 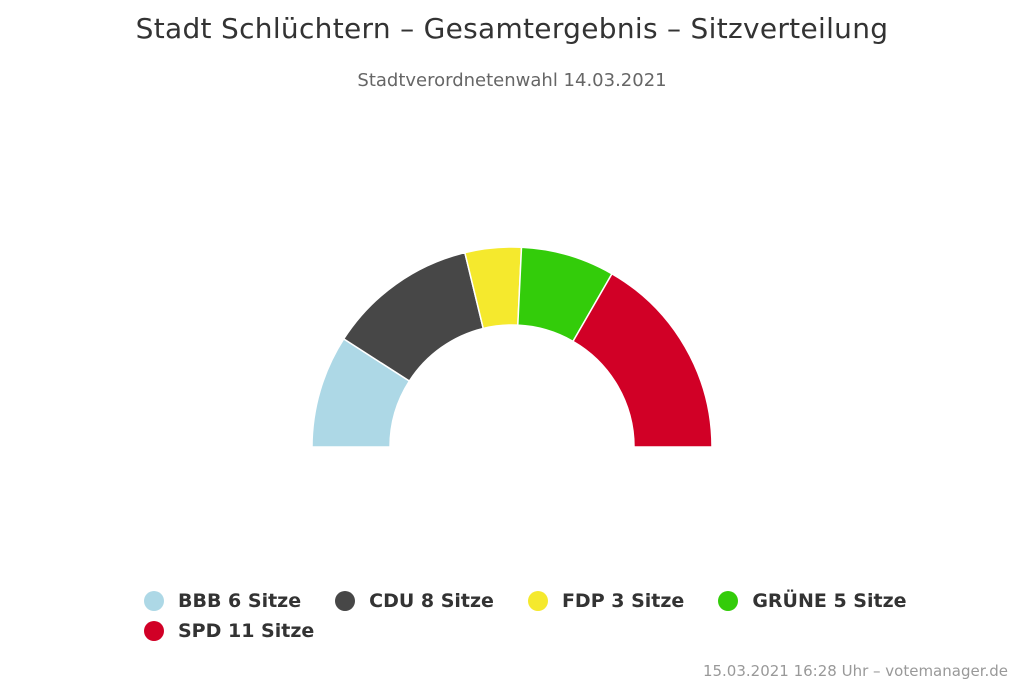 I want to click on chart-slices, so click(x=512, y=347).